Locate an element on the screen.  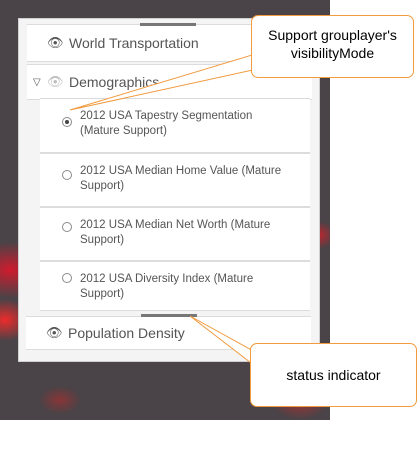
layer-label: World Transportation is located at coordinates (134, 43).